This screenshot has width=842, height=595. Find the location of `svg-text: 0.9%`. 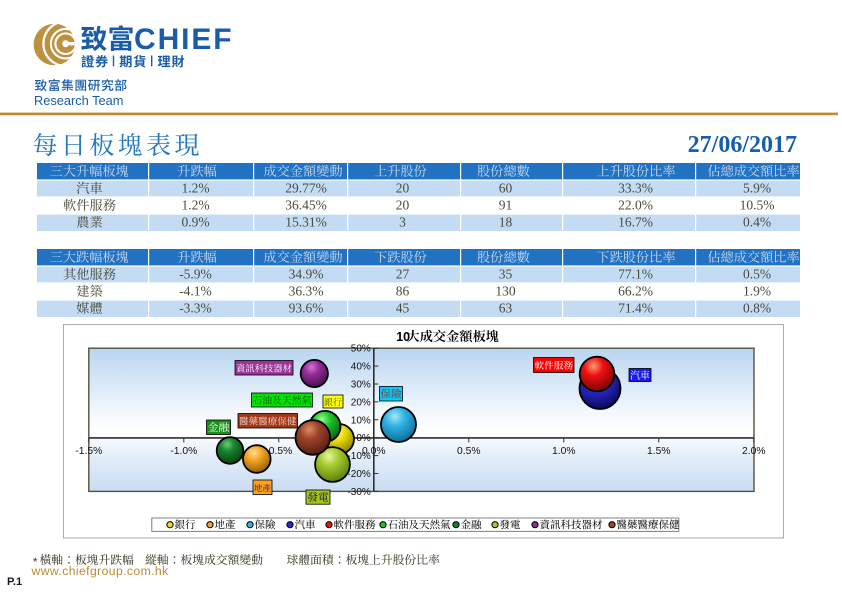

svg-text: 0.9% is located at coordinates (195, 222).